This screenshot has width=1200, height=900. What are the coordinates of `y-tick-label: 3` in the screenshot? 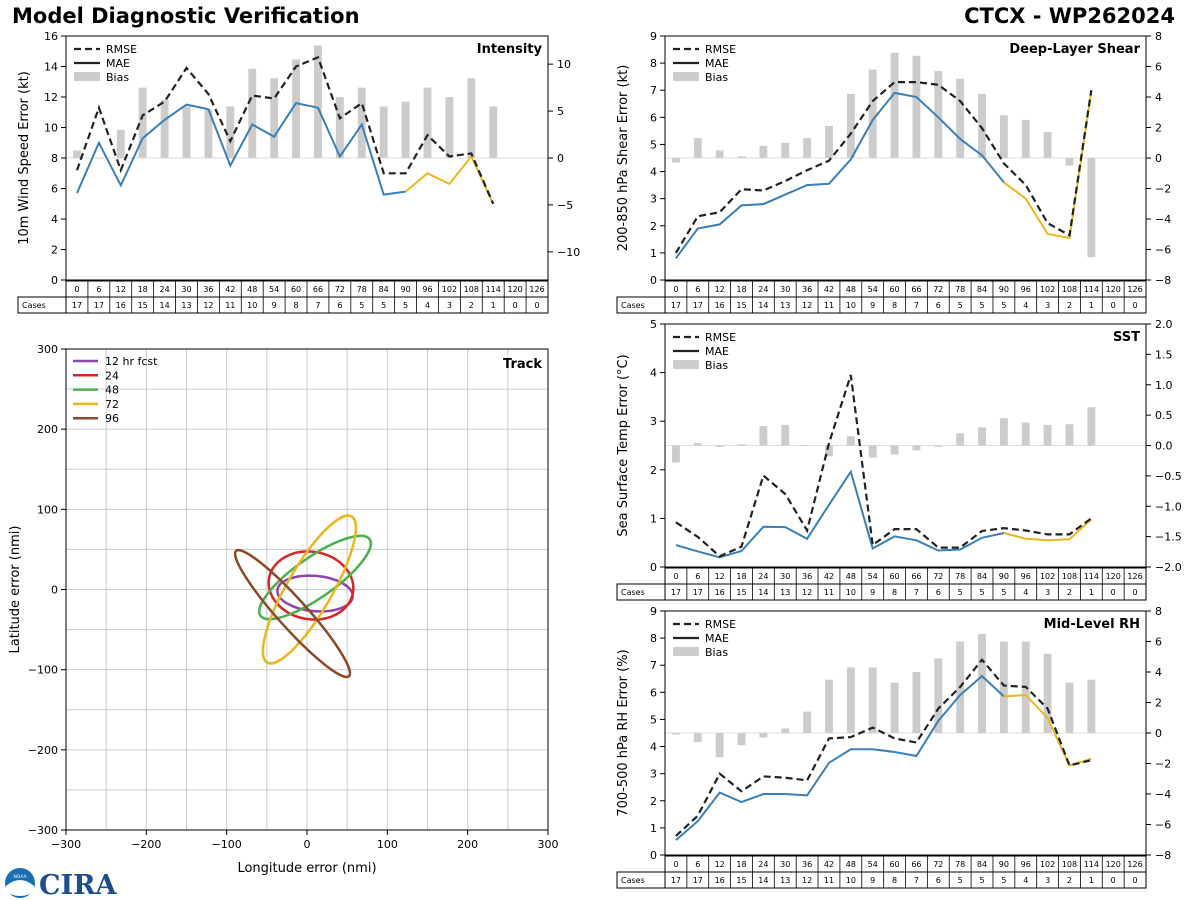 It's located at (653, 774).